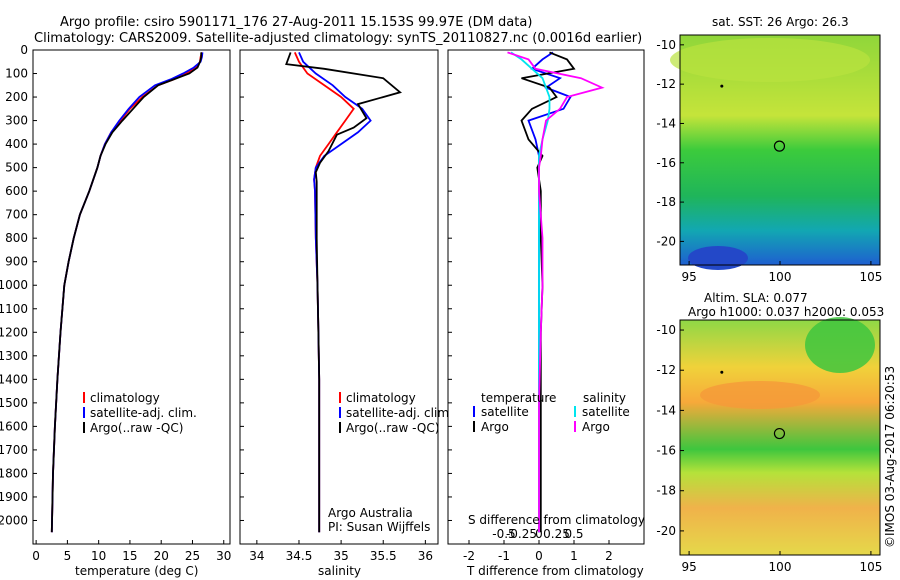 The height and width of the screenshot is (580, 900). I want to click on difference-series, so click(556, 292).